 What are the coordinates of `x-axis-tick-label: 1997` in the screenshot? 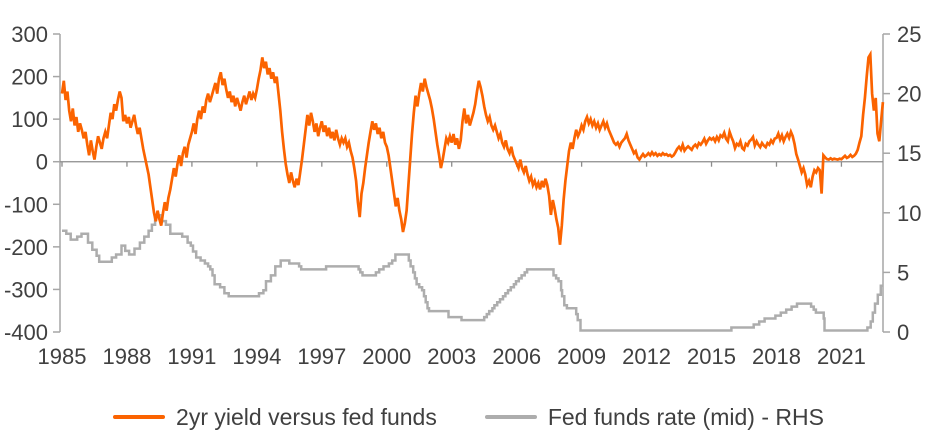 It's located at (321, 356).